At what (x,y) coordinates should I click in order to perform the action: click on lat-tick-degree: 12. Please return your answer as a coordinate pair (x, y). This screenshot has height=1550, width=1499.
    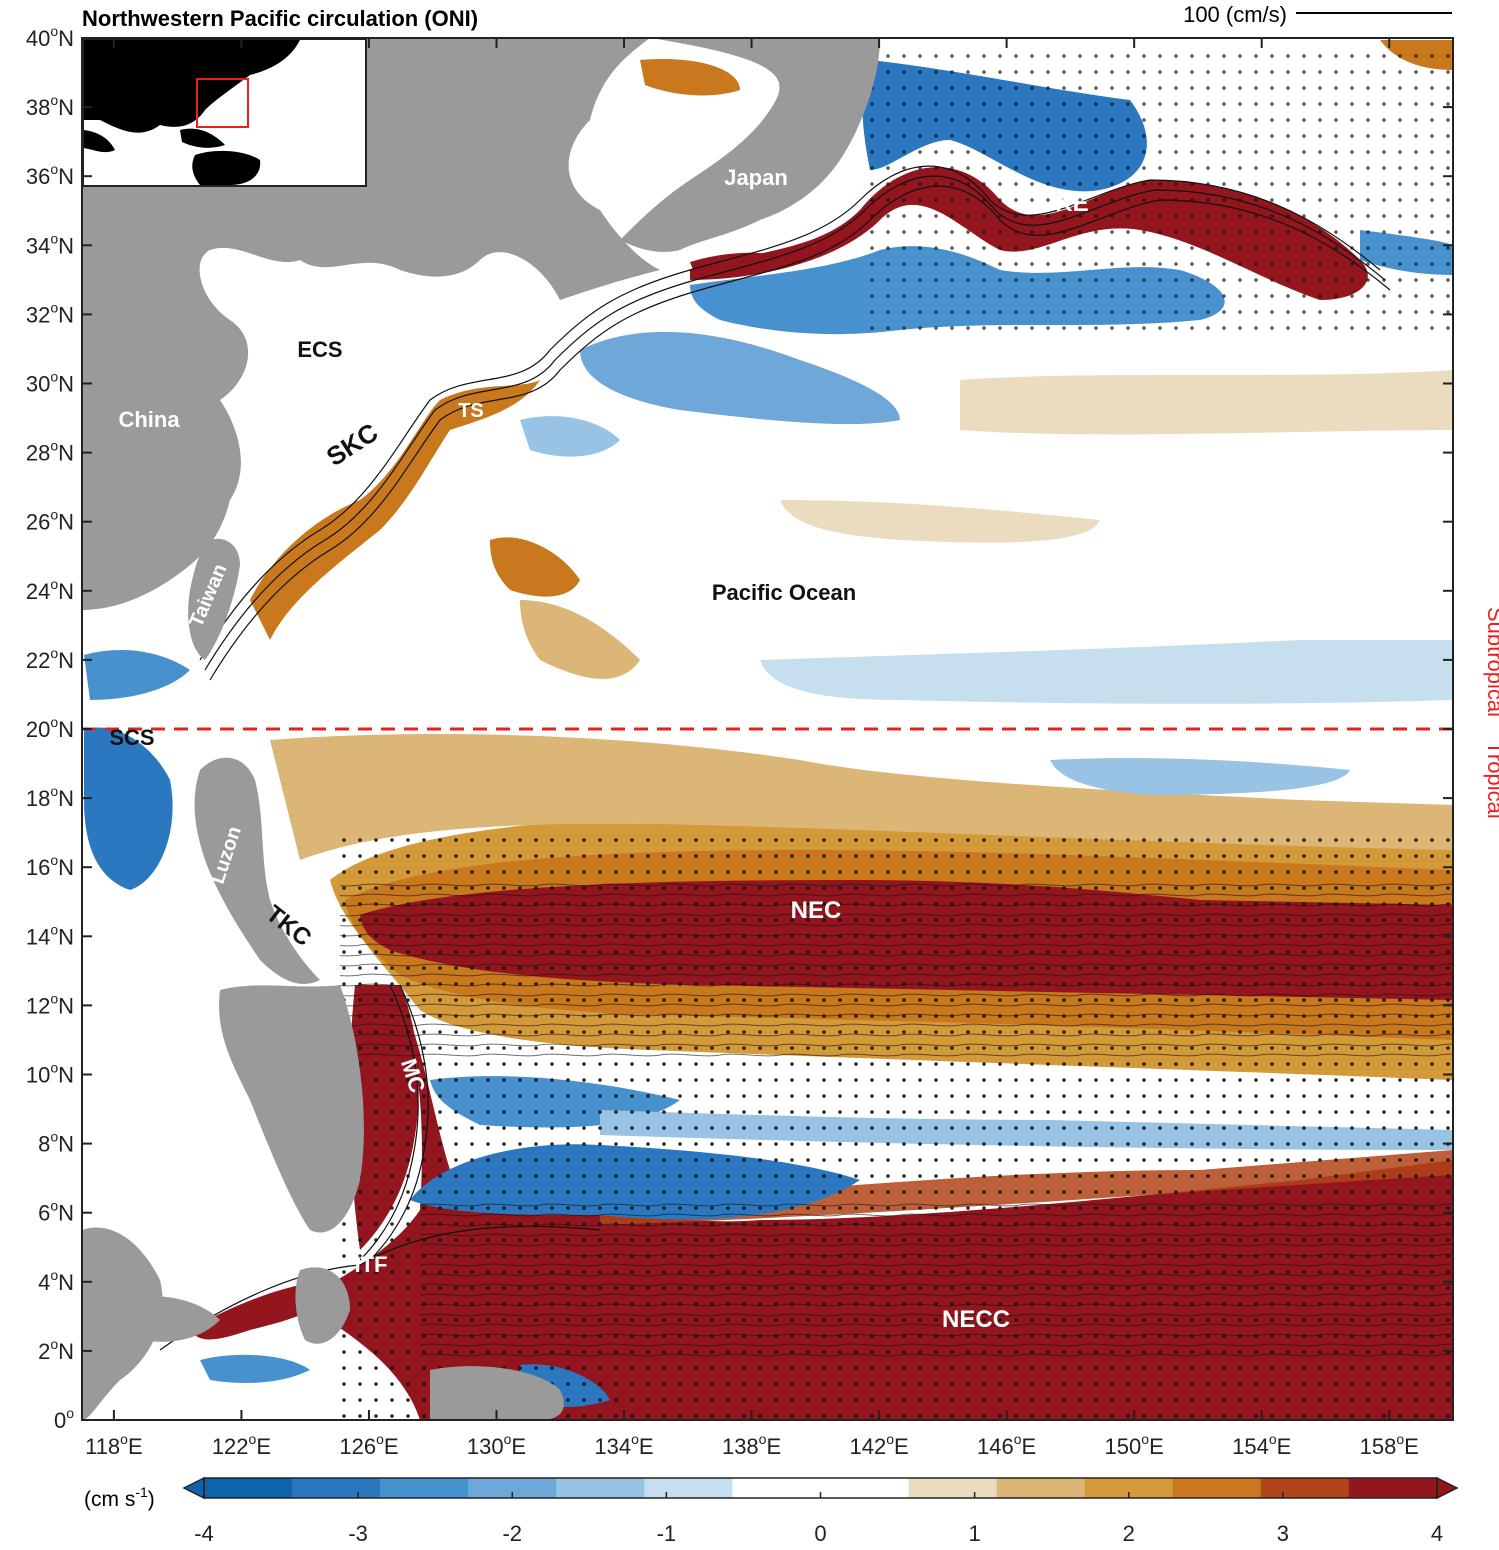
    Looking at the image, I should click on (38, 1005).